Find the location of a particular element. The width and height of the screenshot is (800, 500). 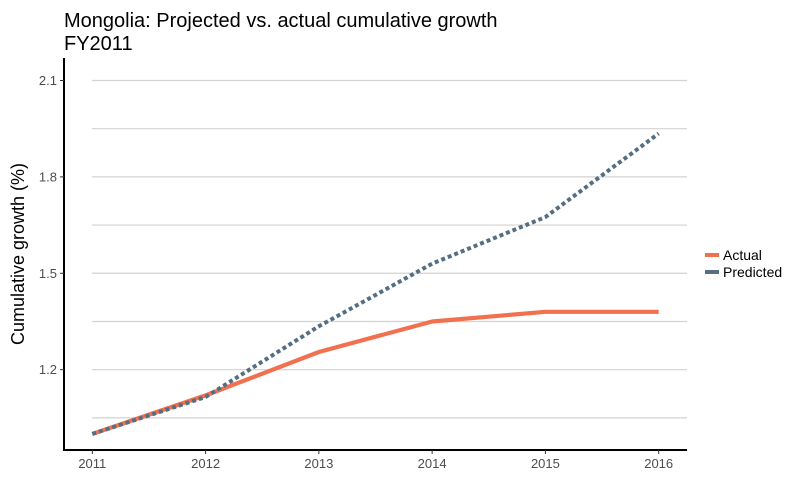

y-axis-ticks: 1.2 1.5 1.8 2.1 is located at coordinates (51, 225).